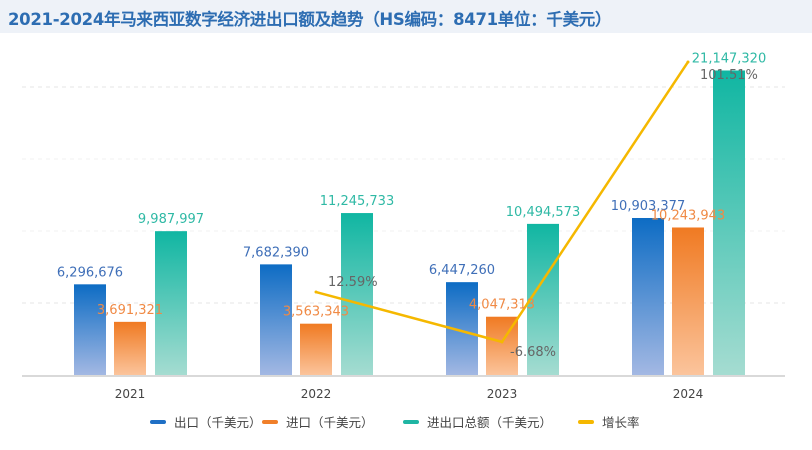  I want to click on data-label: 11,245,733, so click(357, 201).